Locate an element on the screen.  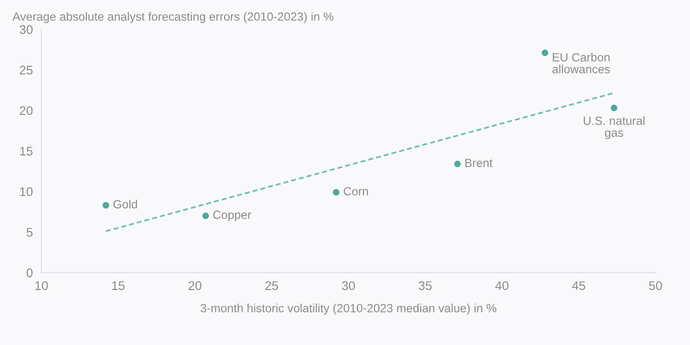
x-tick-label: 20 is located at coordinates (195, 285).